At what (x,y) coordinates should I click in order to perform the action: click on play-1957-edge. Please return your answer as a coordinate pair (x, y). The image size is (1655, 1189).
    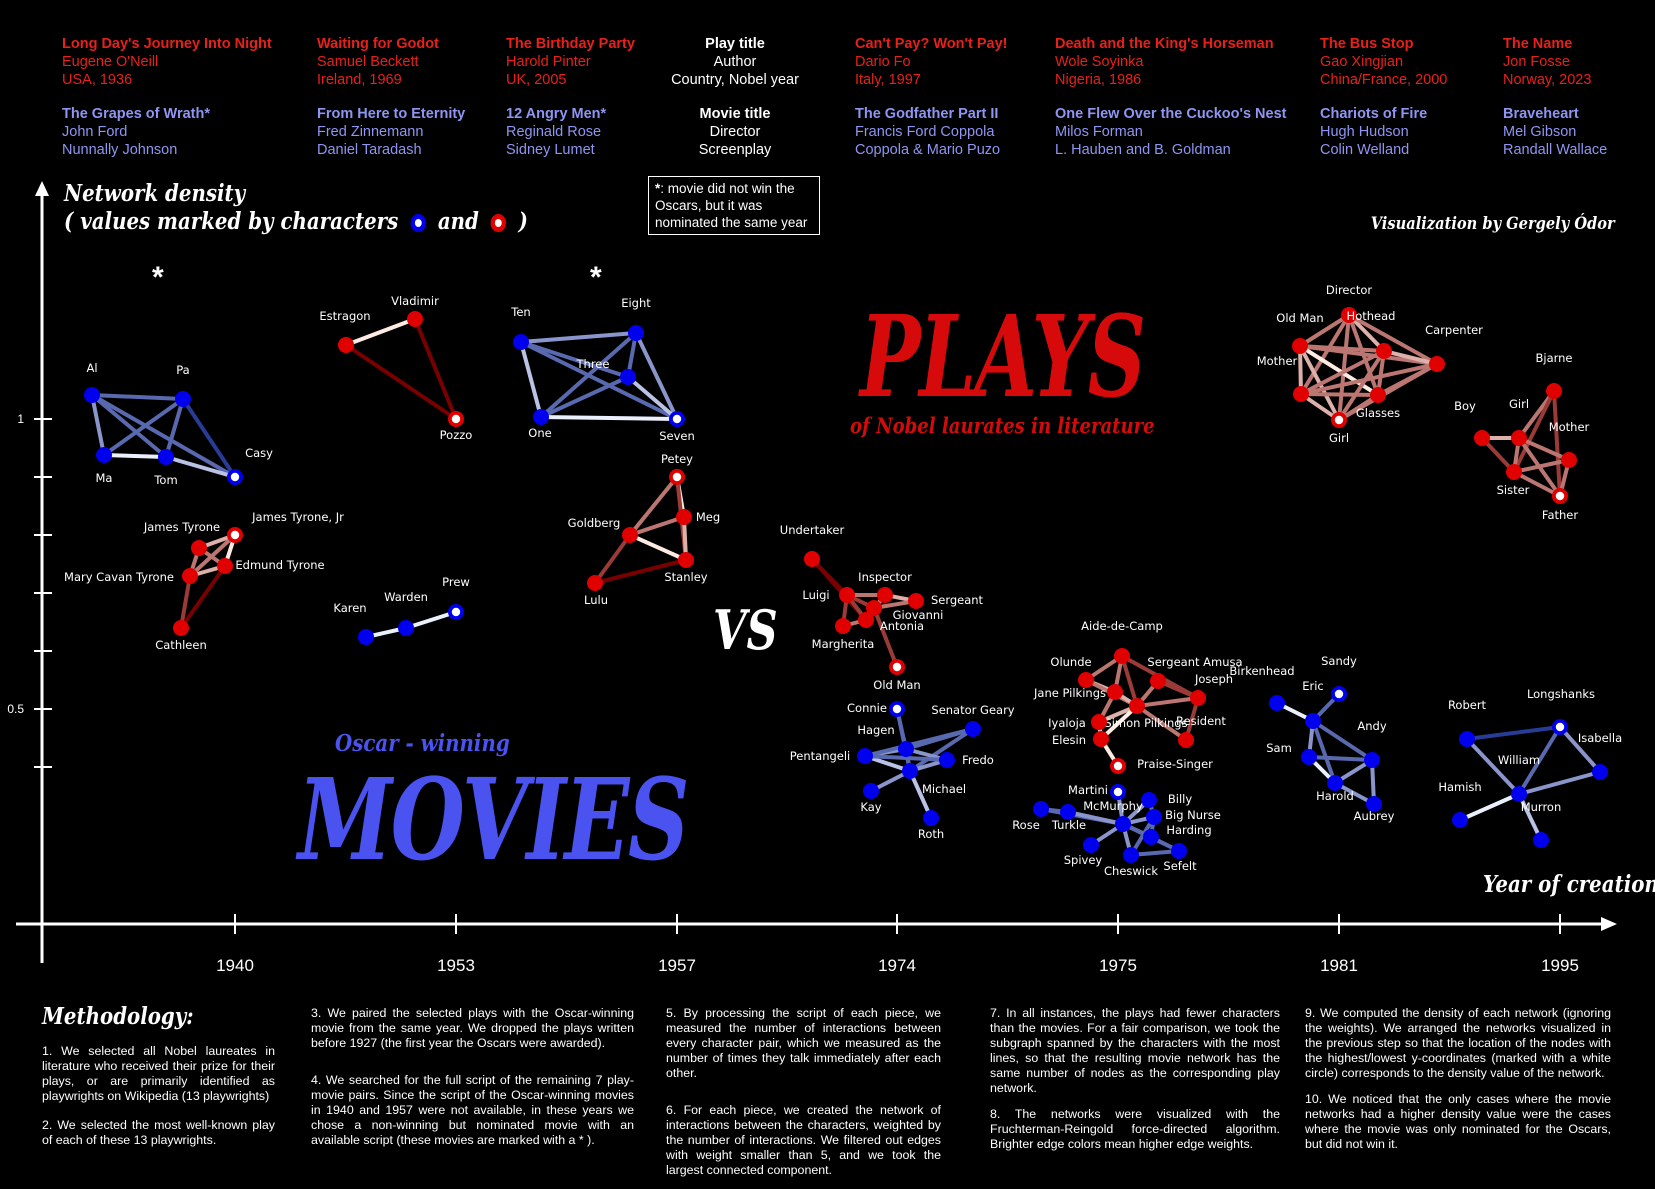
    Looking at the image, I should click on (612, 559).